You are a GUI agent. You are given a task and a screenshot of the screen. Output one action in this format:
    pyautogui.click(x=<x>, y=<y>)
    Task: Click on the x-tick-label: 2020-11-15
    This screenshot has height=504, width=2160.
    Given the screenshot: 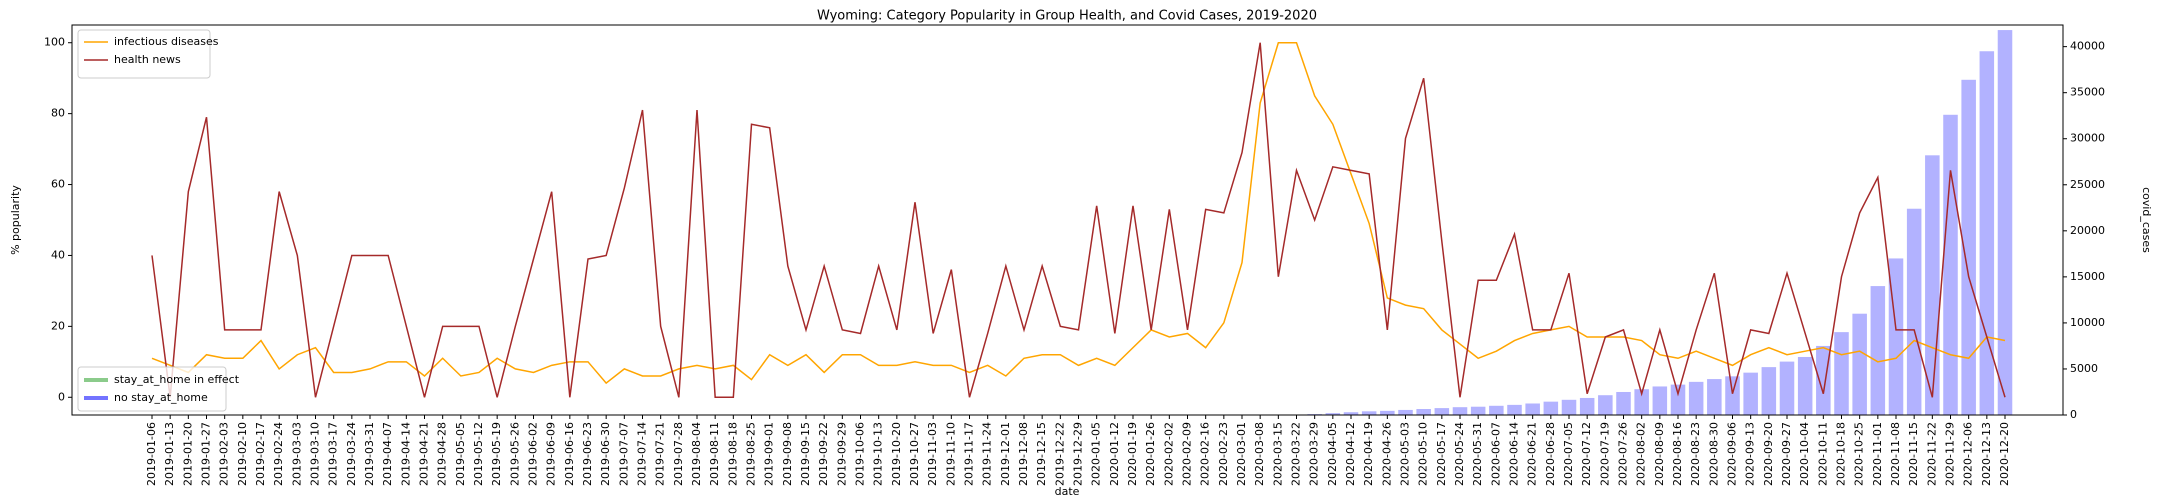 What is the action you would take?
    pyautogui.click(x=1913, y=454)
    